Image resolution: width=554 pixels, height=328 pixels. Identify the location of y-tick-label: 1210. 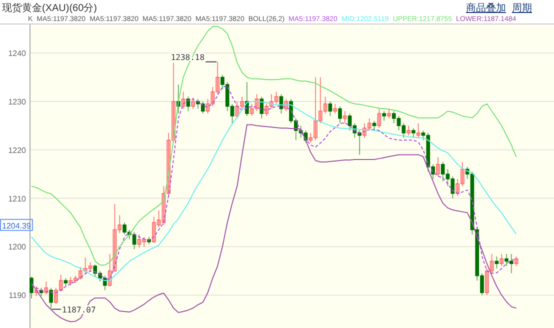
(17, 199).